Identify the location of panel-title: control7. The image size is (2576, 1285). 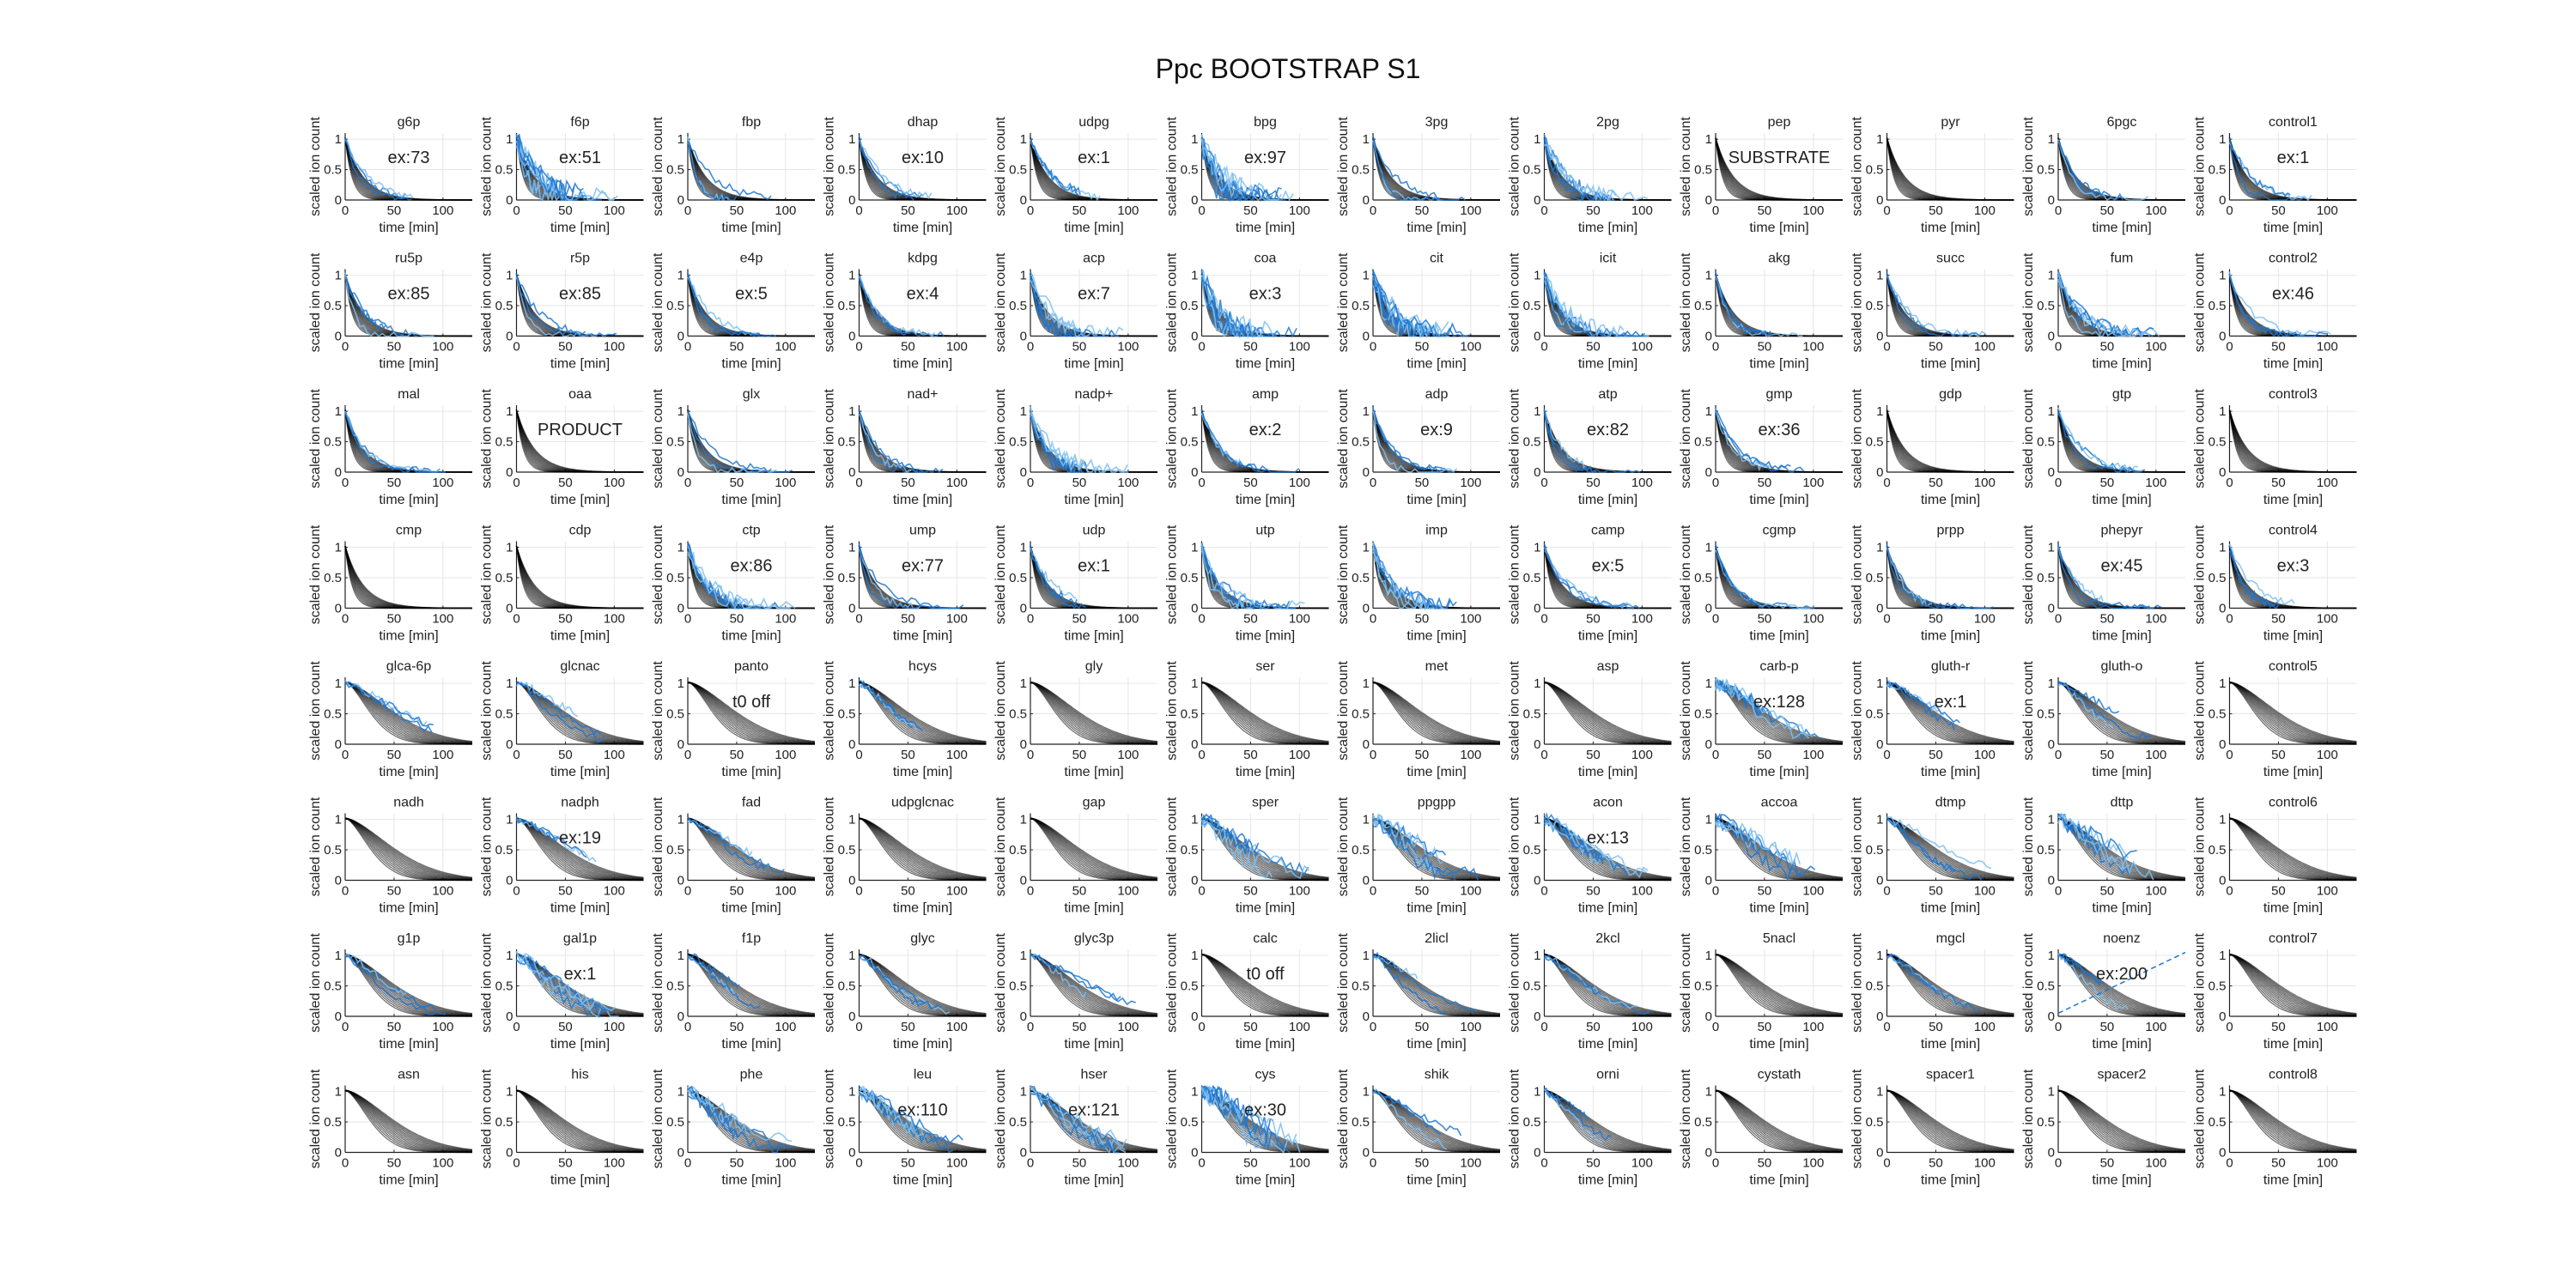
(2294, 939).